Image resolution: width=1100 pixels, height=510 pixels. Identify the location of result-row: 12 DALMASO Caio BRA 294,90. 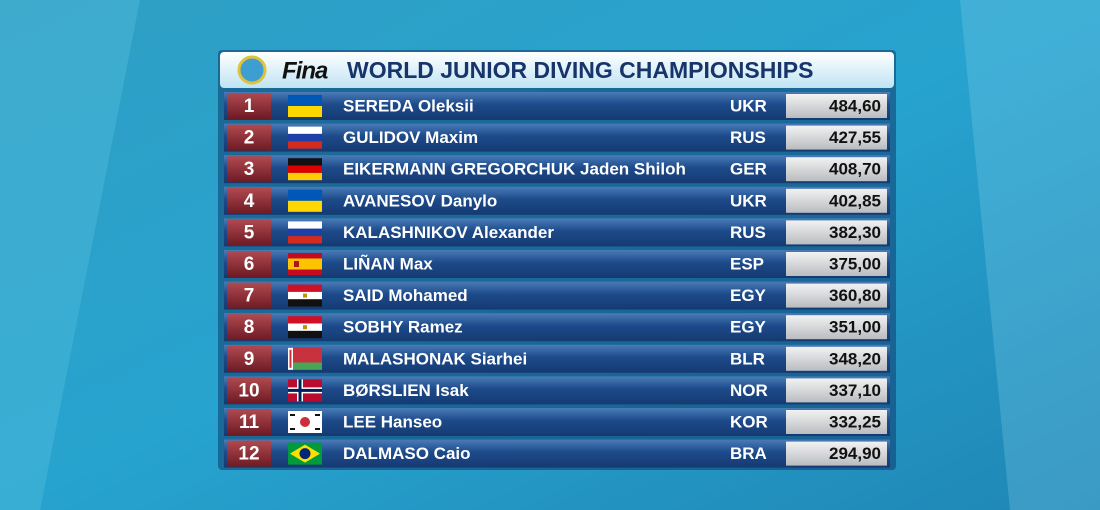
(557, 453).